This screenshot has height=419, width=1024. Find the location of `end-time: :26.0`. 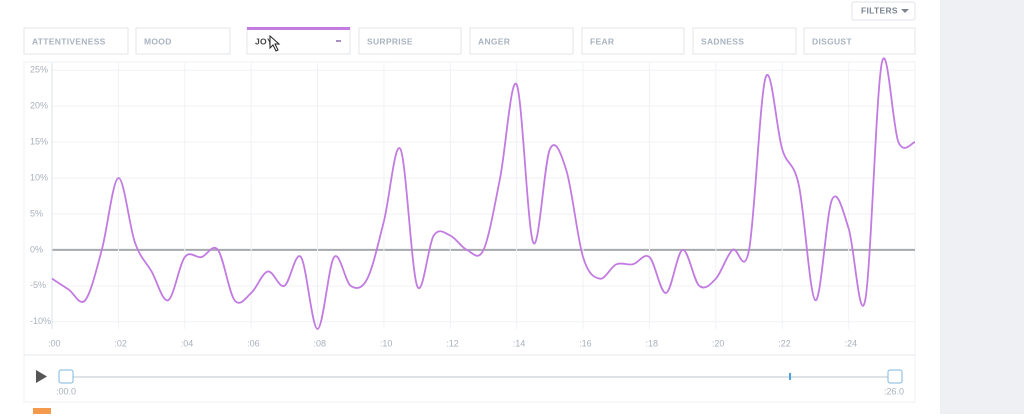

end-time: :26.0 is located at coordinates (894, 391).